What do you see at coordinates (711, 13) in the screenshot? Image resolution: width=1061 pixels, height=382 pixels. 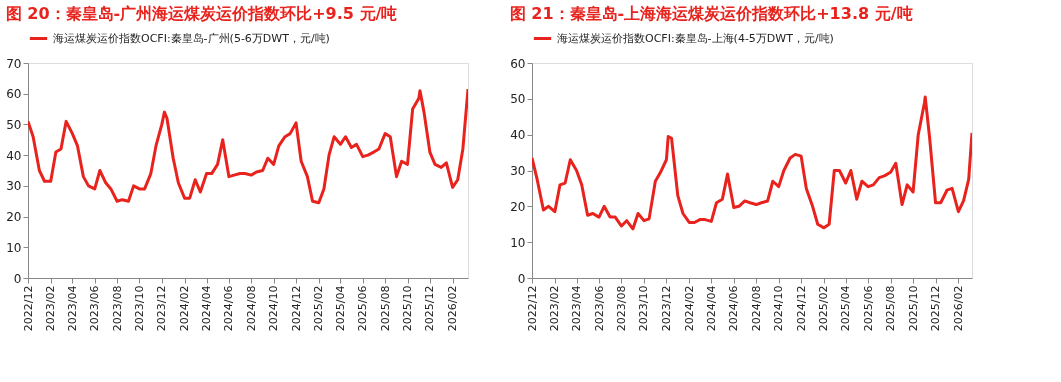 I see `chart-title: 图 21：秦皇岛-上海海运煤炭运价指数环比+13.8 元/吨` at bounding box center [711, 13].